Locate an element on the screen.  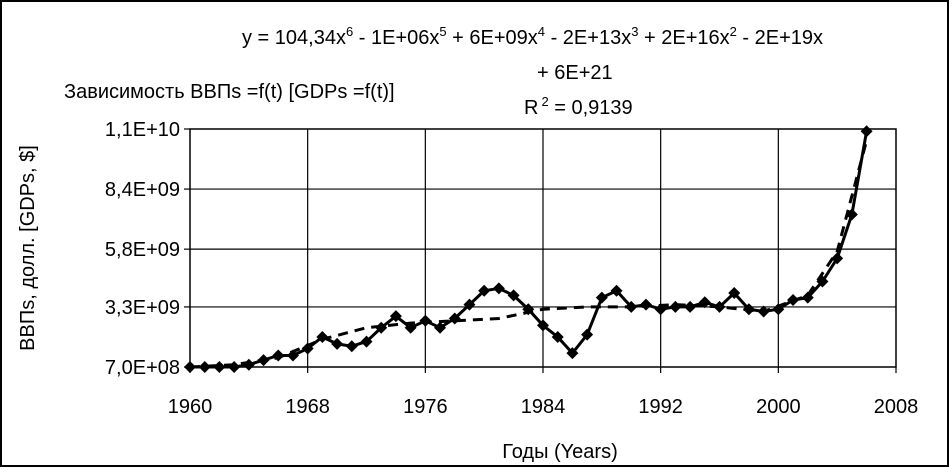
y-tick-label: 3,3E+09 is located at coordinates (142, 308).